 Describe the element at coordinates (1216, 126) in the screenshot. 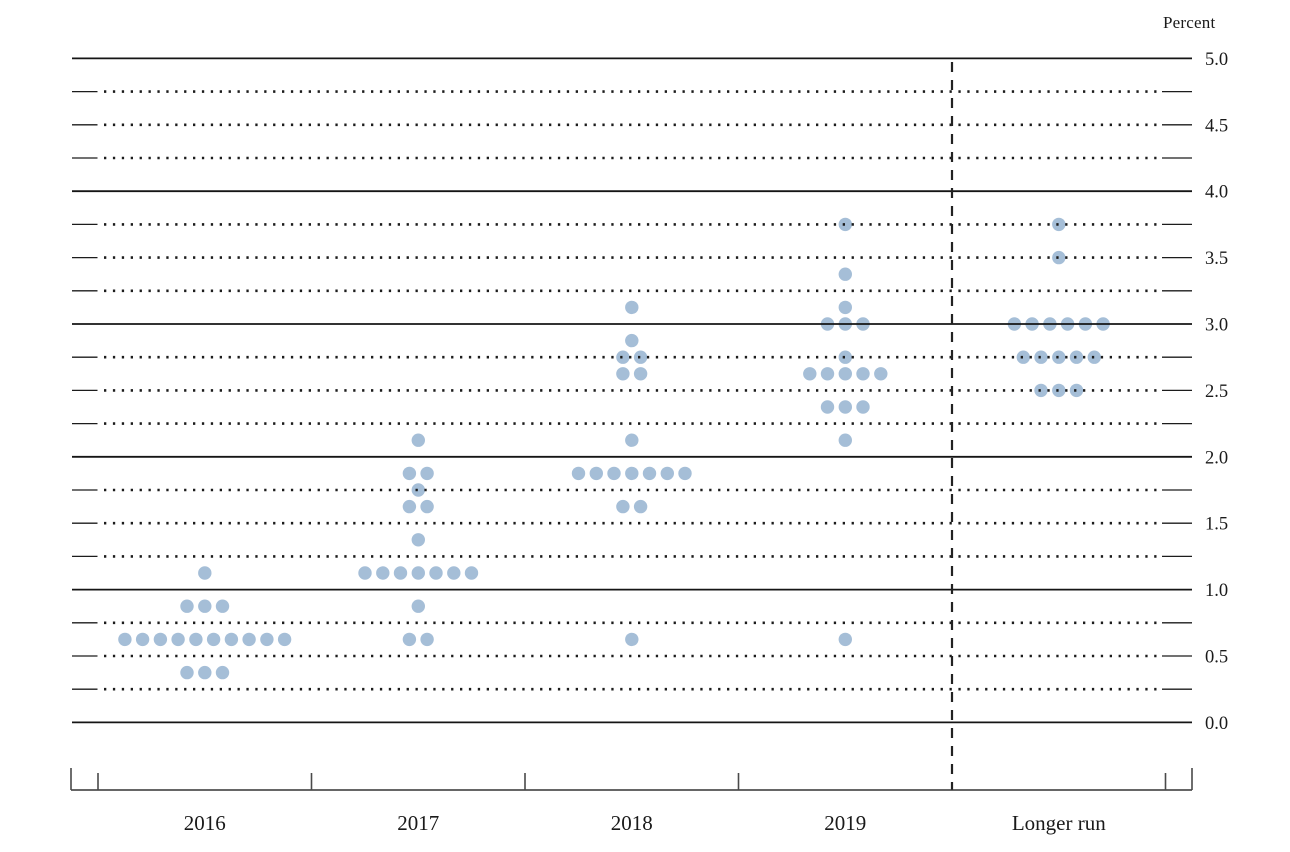

I see `y-axis-tick-label: 4.5` at that location.